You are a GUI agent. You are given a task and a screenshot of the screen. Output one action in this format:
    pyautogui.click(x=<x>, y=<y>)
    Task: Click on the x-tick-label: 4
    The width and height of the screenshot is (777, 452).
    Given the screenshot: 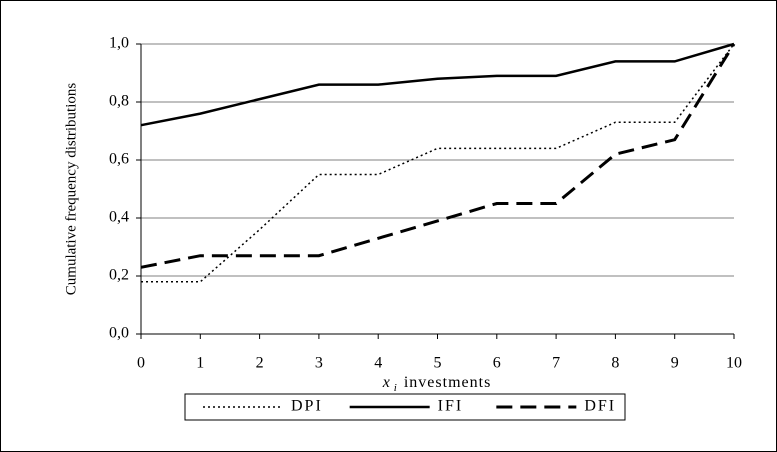 What is the action you would take?
    pyautogui.click(x=378, y=363)
    